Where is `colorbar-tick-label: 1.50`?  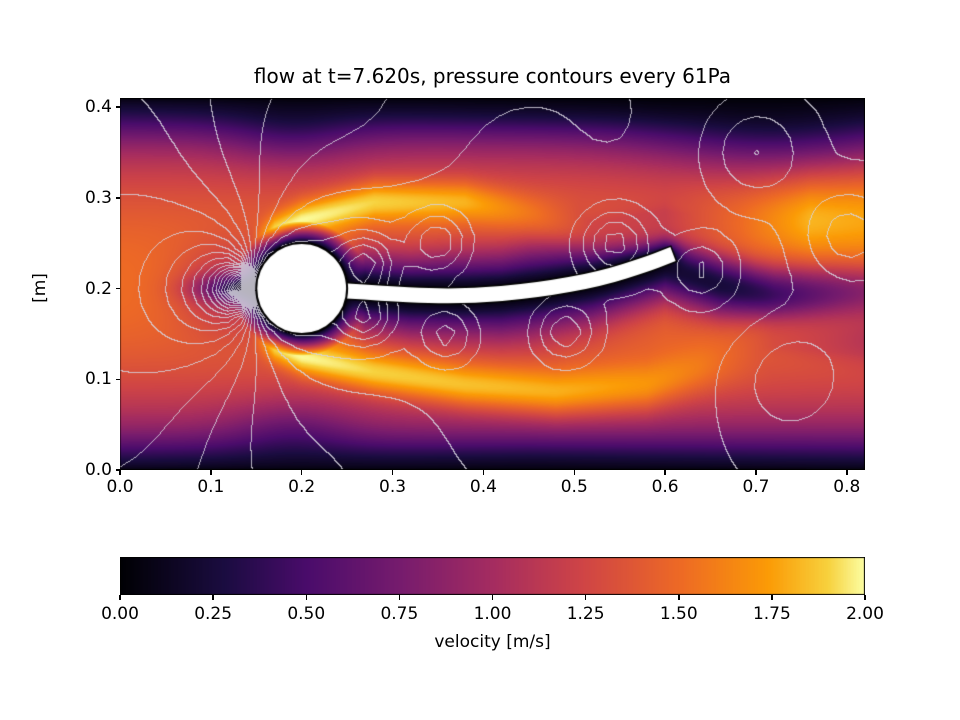
colorbar-tick-label: 1.50 is located at coordinates (678, 614).